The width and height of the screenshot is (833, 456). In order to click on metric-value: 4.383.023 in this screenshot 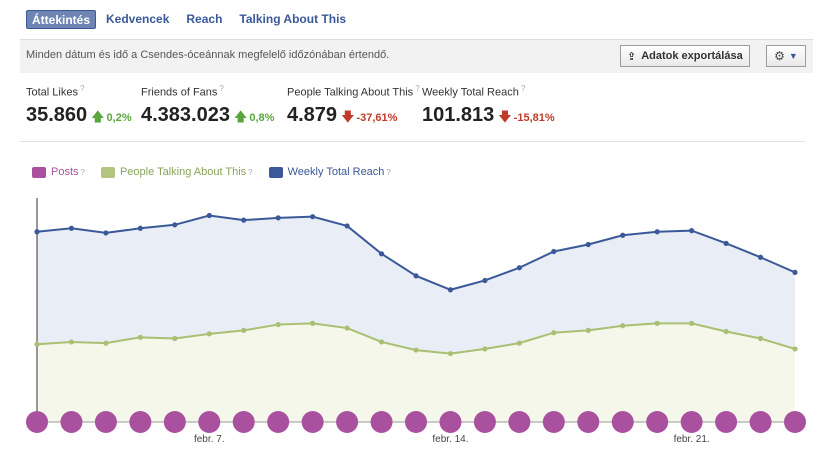, I will do `click(185, 114)`.